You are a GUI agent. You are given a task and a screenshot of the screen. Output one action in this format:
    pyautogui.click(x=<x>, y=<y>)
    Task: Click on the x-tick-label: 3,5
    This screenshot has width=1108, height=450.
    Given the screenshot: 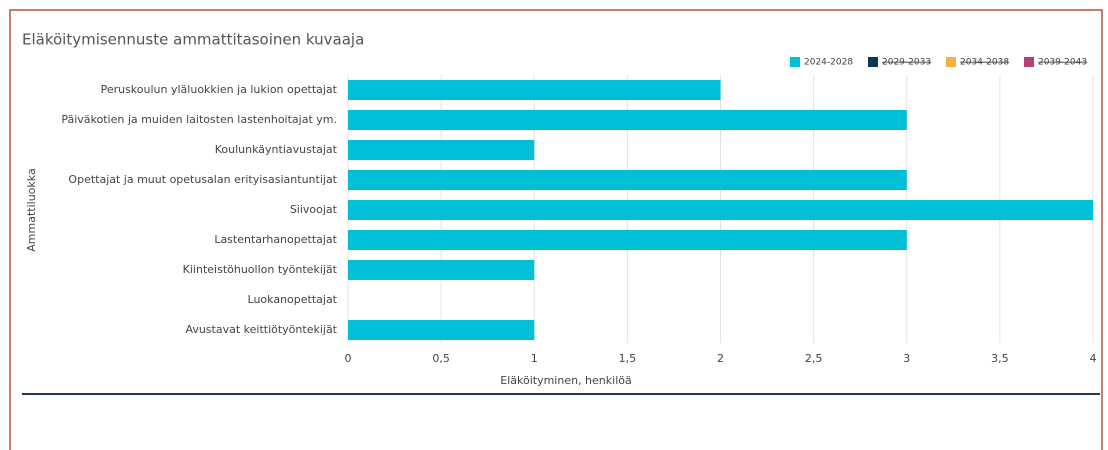 What is the action you would take?
    pyautogui.click(x=1000, y=358)
    